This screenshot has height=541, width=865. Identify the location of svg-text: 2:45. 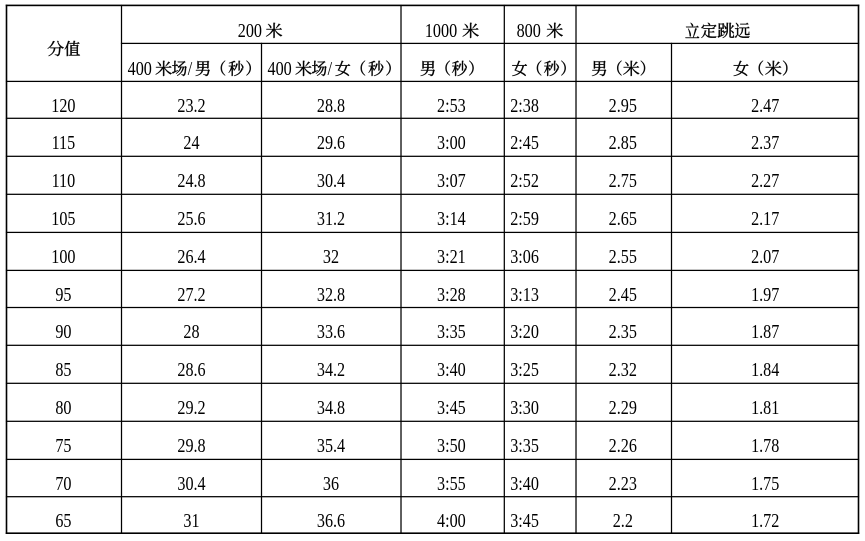
(524, 142).